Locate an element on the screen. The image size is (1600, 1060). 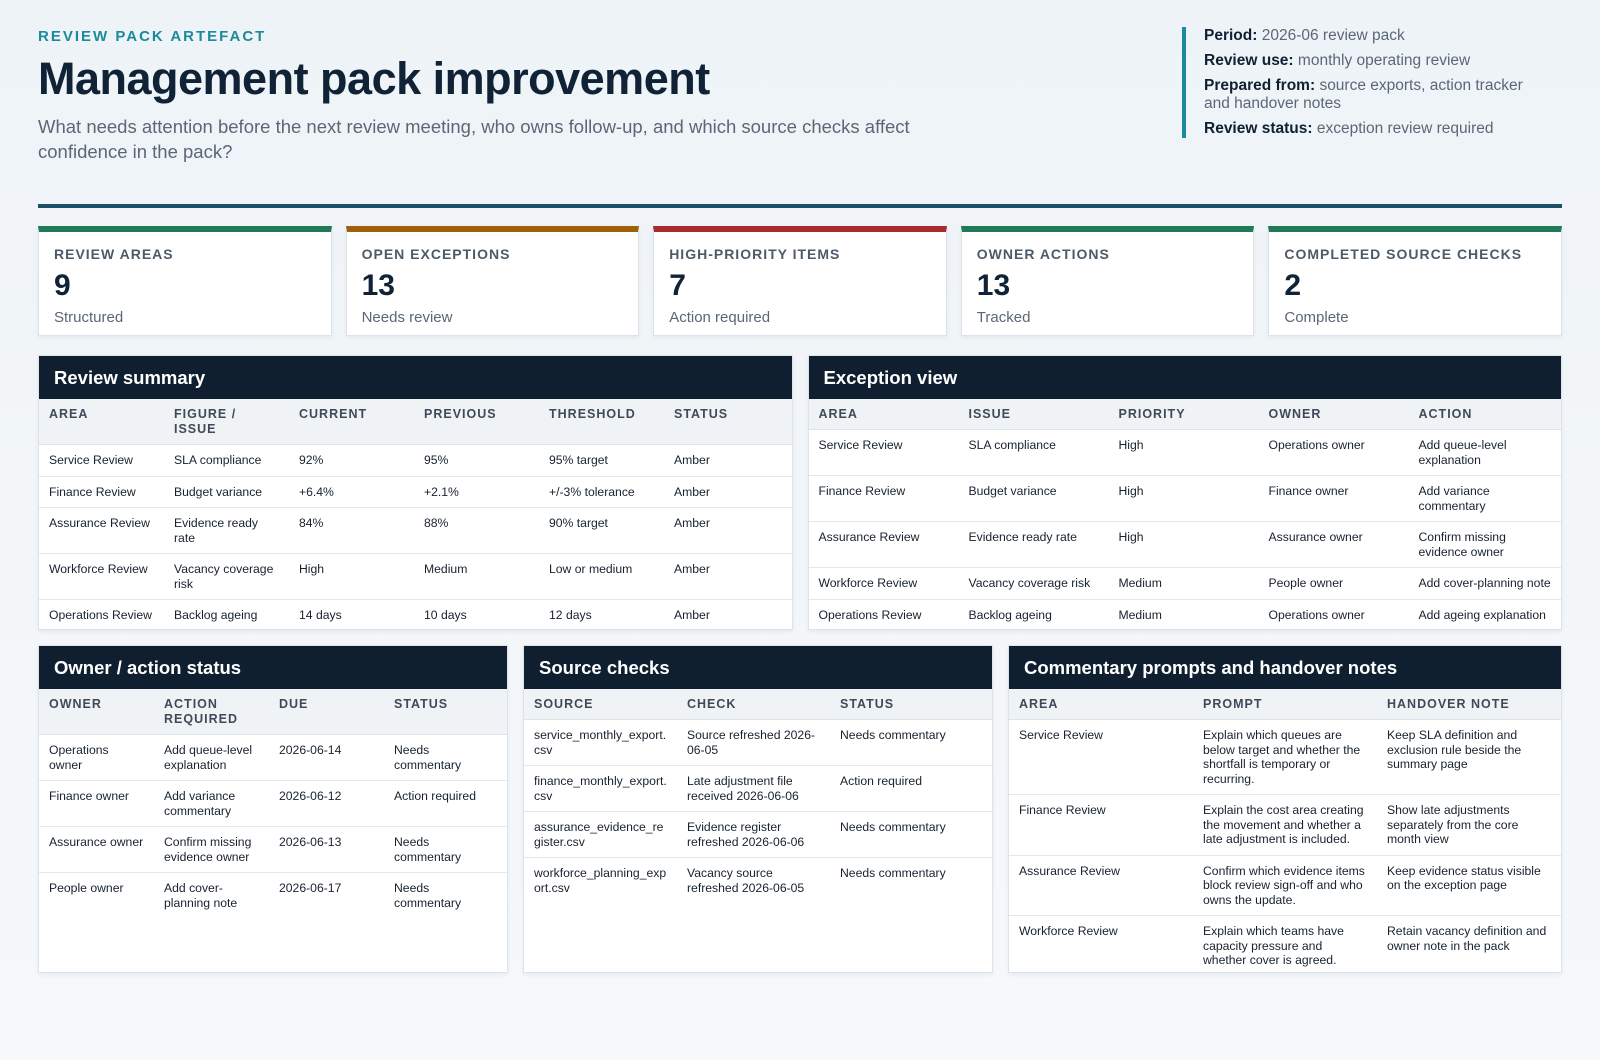
panel-title: Review summary is located at coordinates (415, 377).